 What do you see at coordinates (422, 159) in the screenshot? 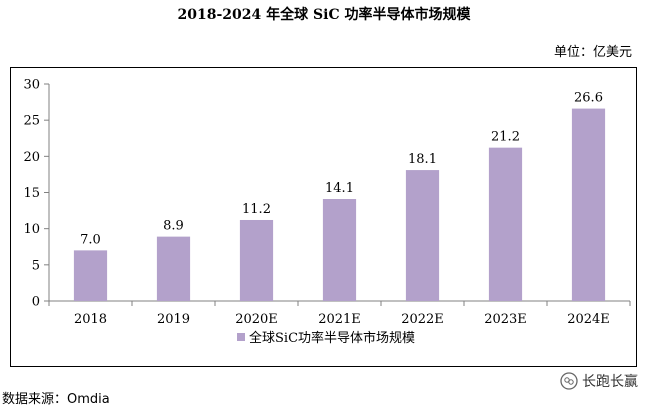
I see `data-label: 18.1` at bounding box center [422, 159].